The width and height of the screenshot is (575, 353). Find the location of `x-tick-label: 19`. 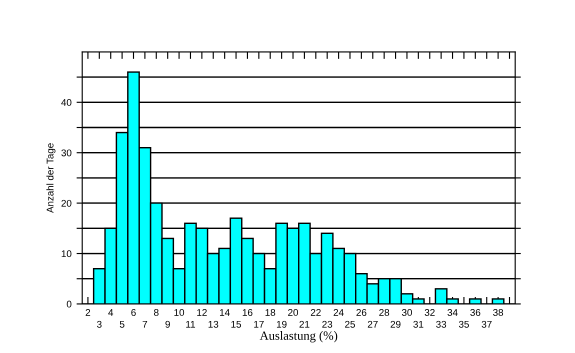

x-tick-label: 19 is located at coordinates (281, 324).